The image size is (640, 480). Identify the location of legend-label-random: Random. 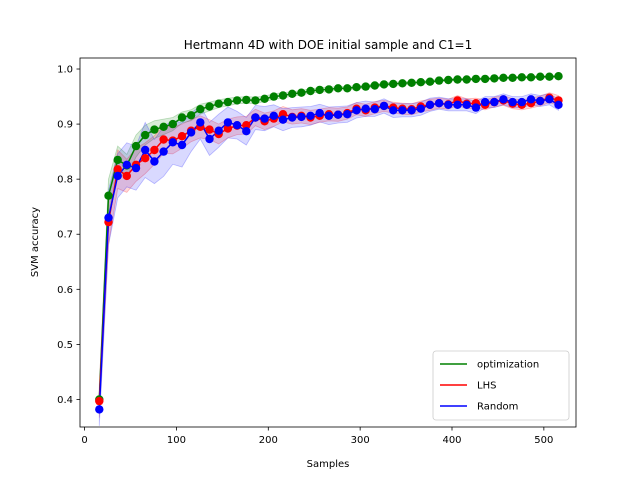
(497, 407).